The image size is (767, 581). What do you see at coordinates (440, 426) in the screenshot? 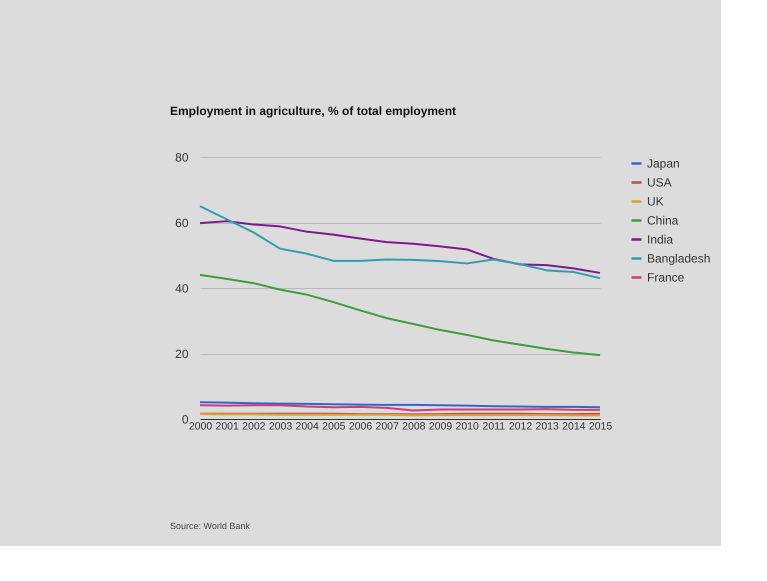
I see `x-tick-label: 2009` at bounding box center [440, 426].